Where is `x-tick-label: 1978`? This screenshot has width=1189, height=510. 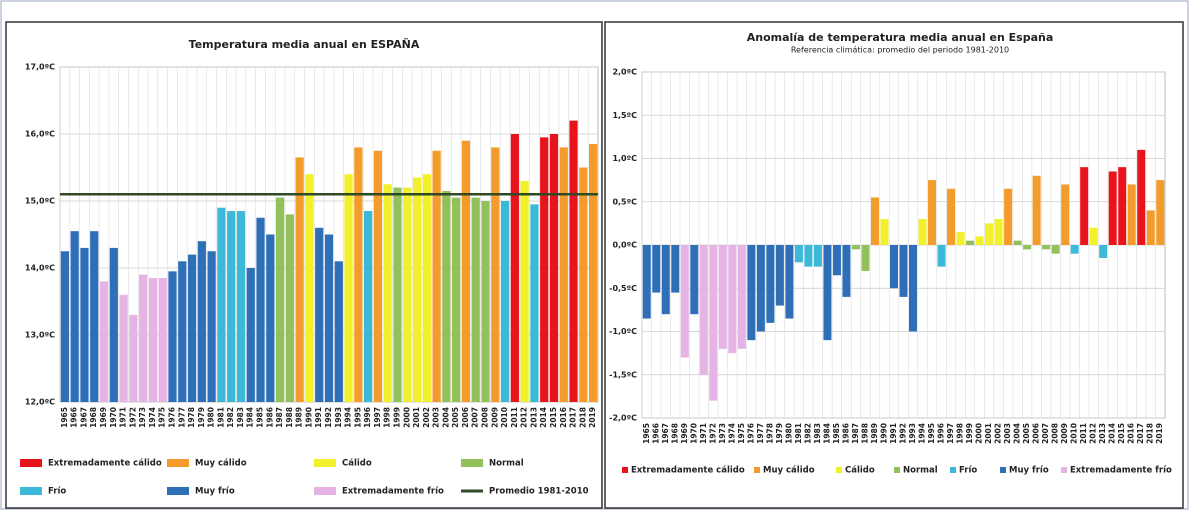 x-tick-label: 1978 is located at coordinates (191, 417).